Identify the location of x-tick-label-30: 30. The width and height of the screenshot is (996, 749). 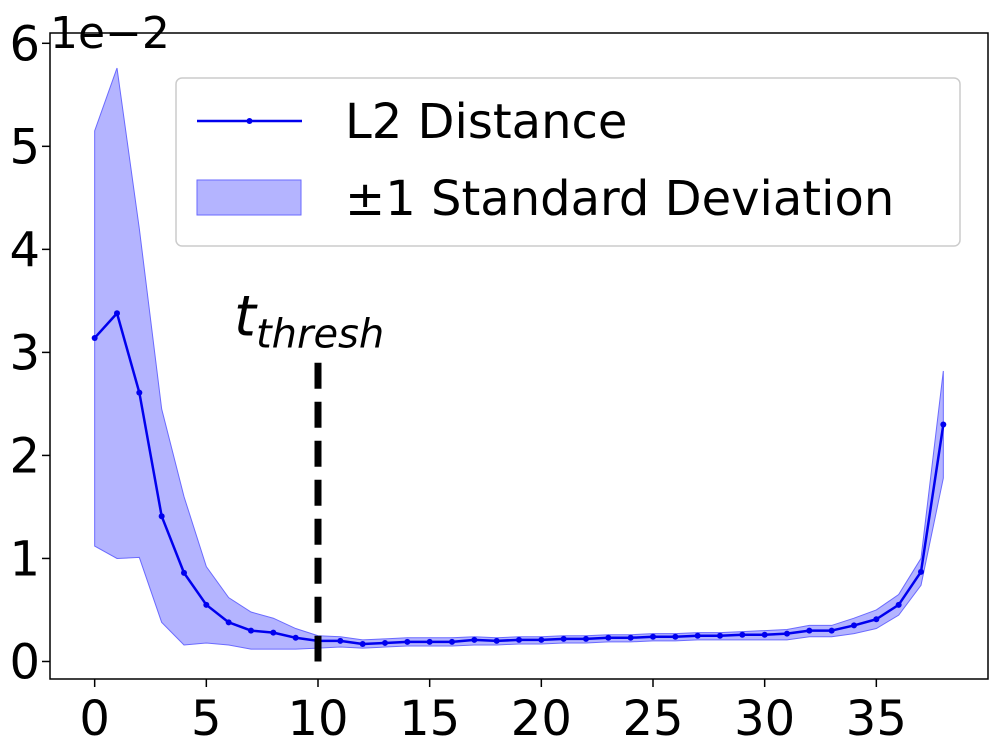
(764, 719).